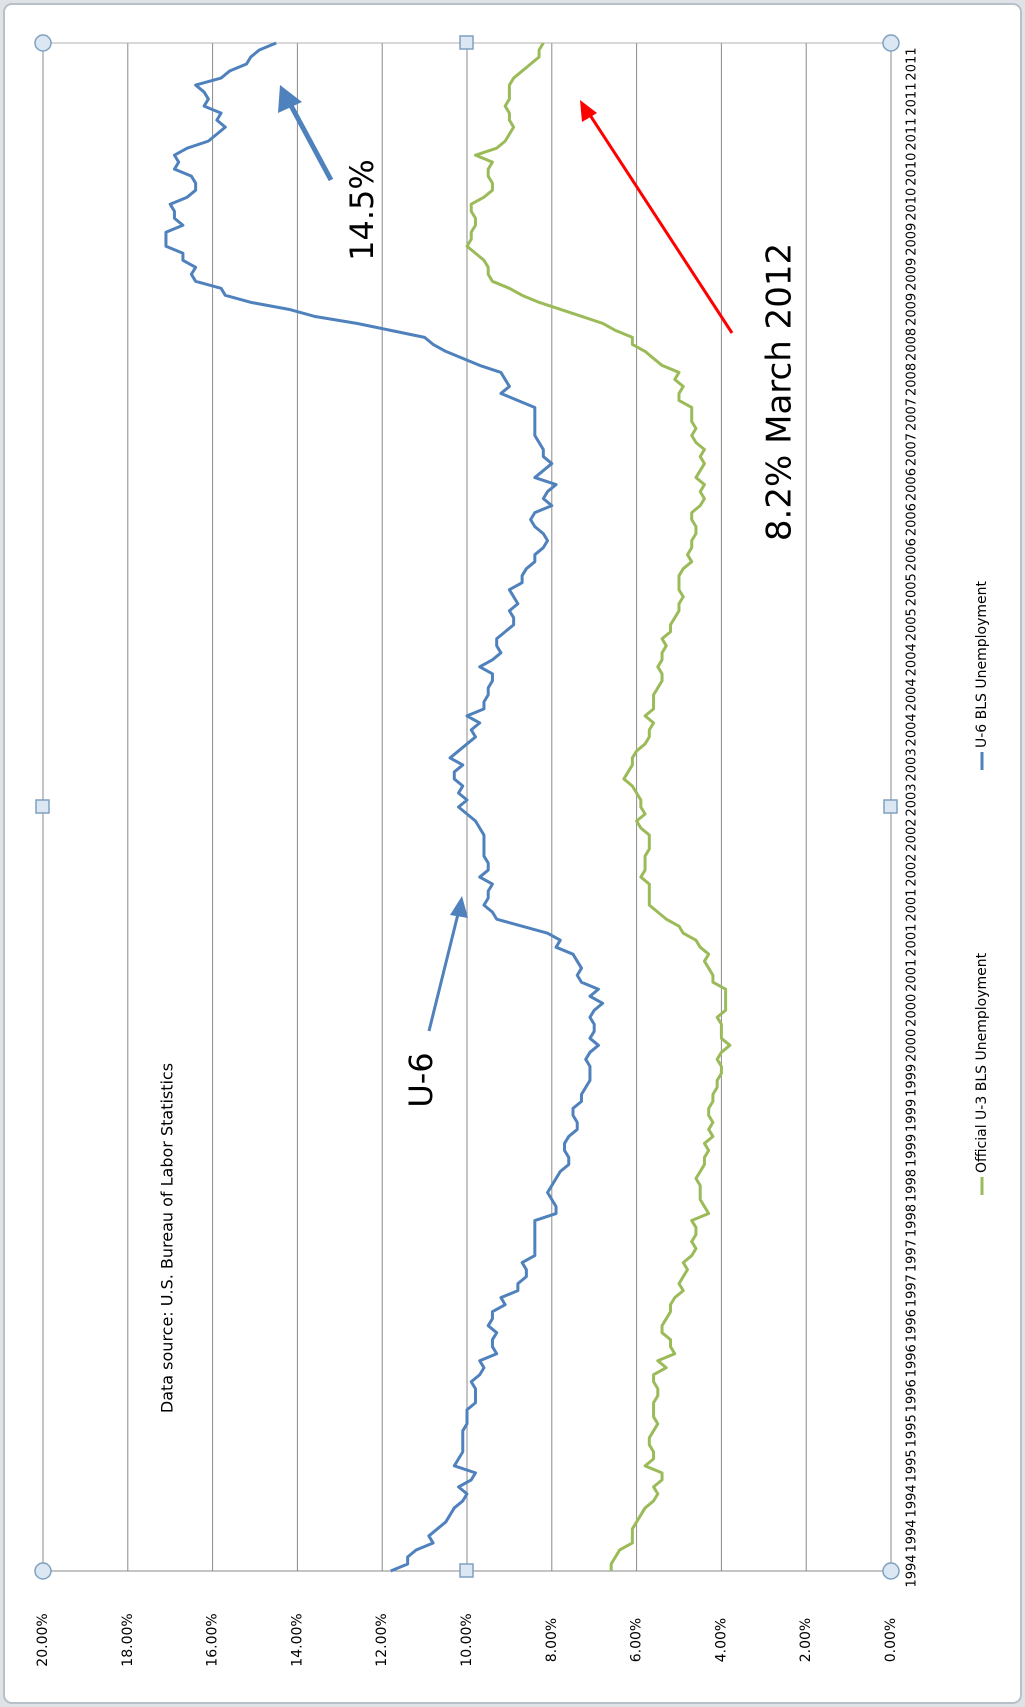 This screenshot has width=1025, height=1707. I want to click on y-tick-label: 20.00%, so click(43, 1639).